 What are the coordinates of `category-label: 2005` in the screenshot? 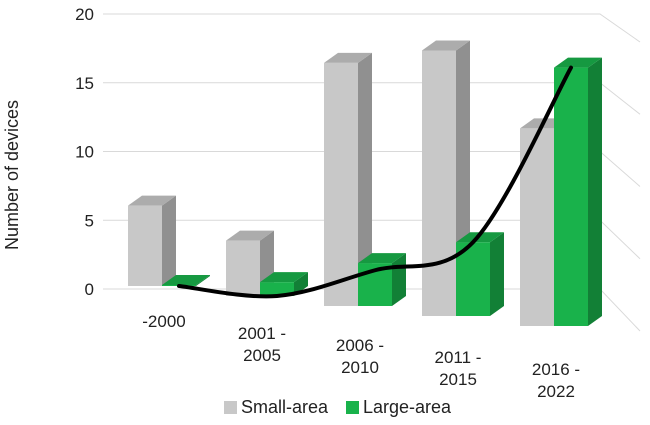 It's located at (262, 355).